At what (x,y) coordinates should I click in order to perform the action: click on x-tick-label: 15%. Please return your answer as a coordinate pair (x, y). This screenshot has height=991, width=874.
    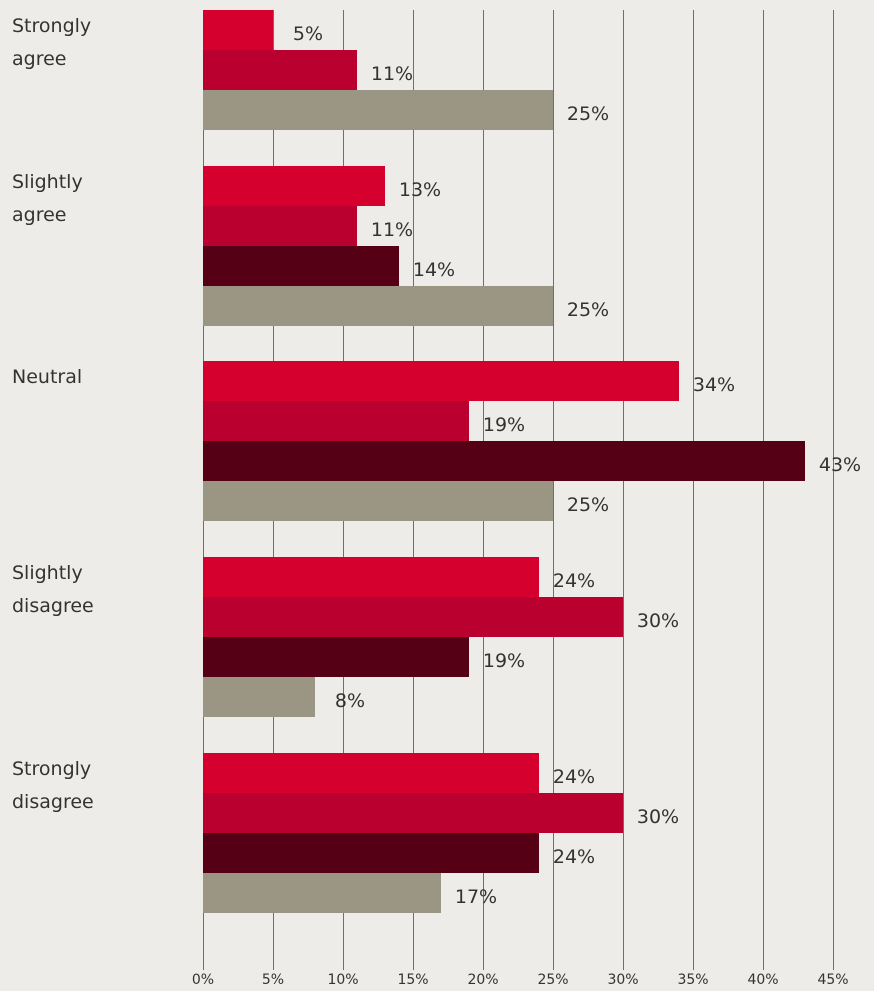
    Looking at the image, I should click on (412, 980).